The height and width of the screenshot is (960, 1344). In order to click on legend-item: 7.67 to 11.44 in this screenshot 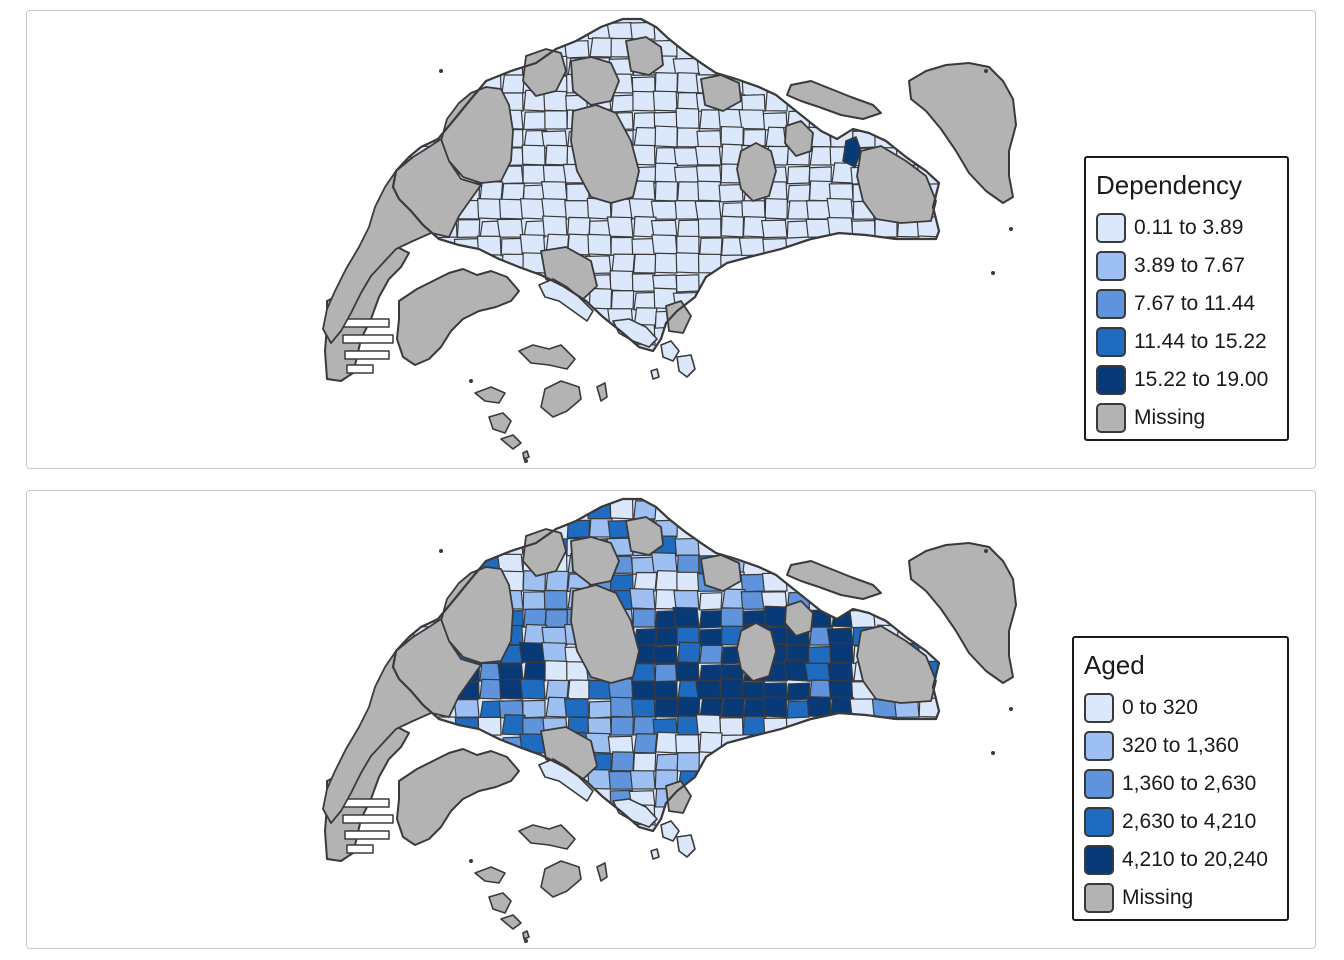, I will do `click(1186, 304)`.